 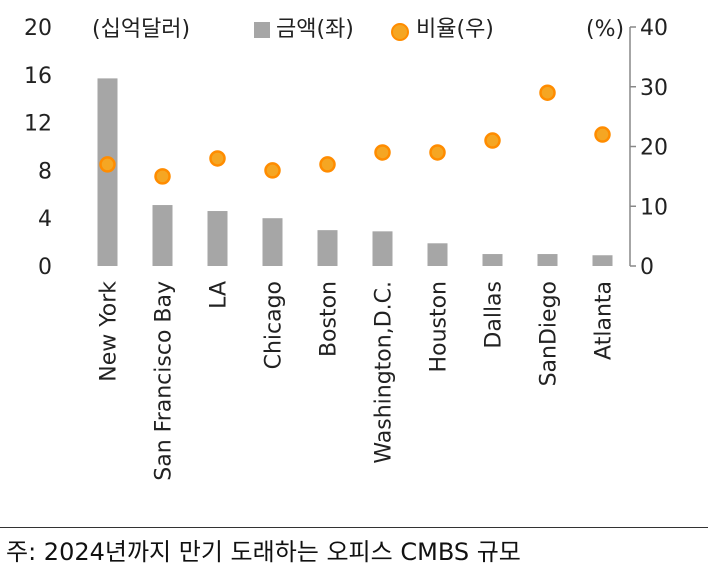 What do you see at coordinates (439, 326) in the screenshot?
I see `category-label: Houston` at bounding box center [439, 326].